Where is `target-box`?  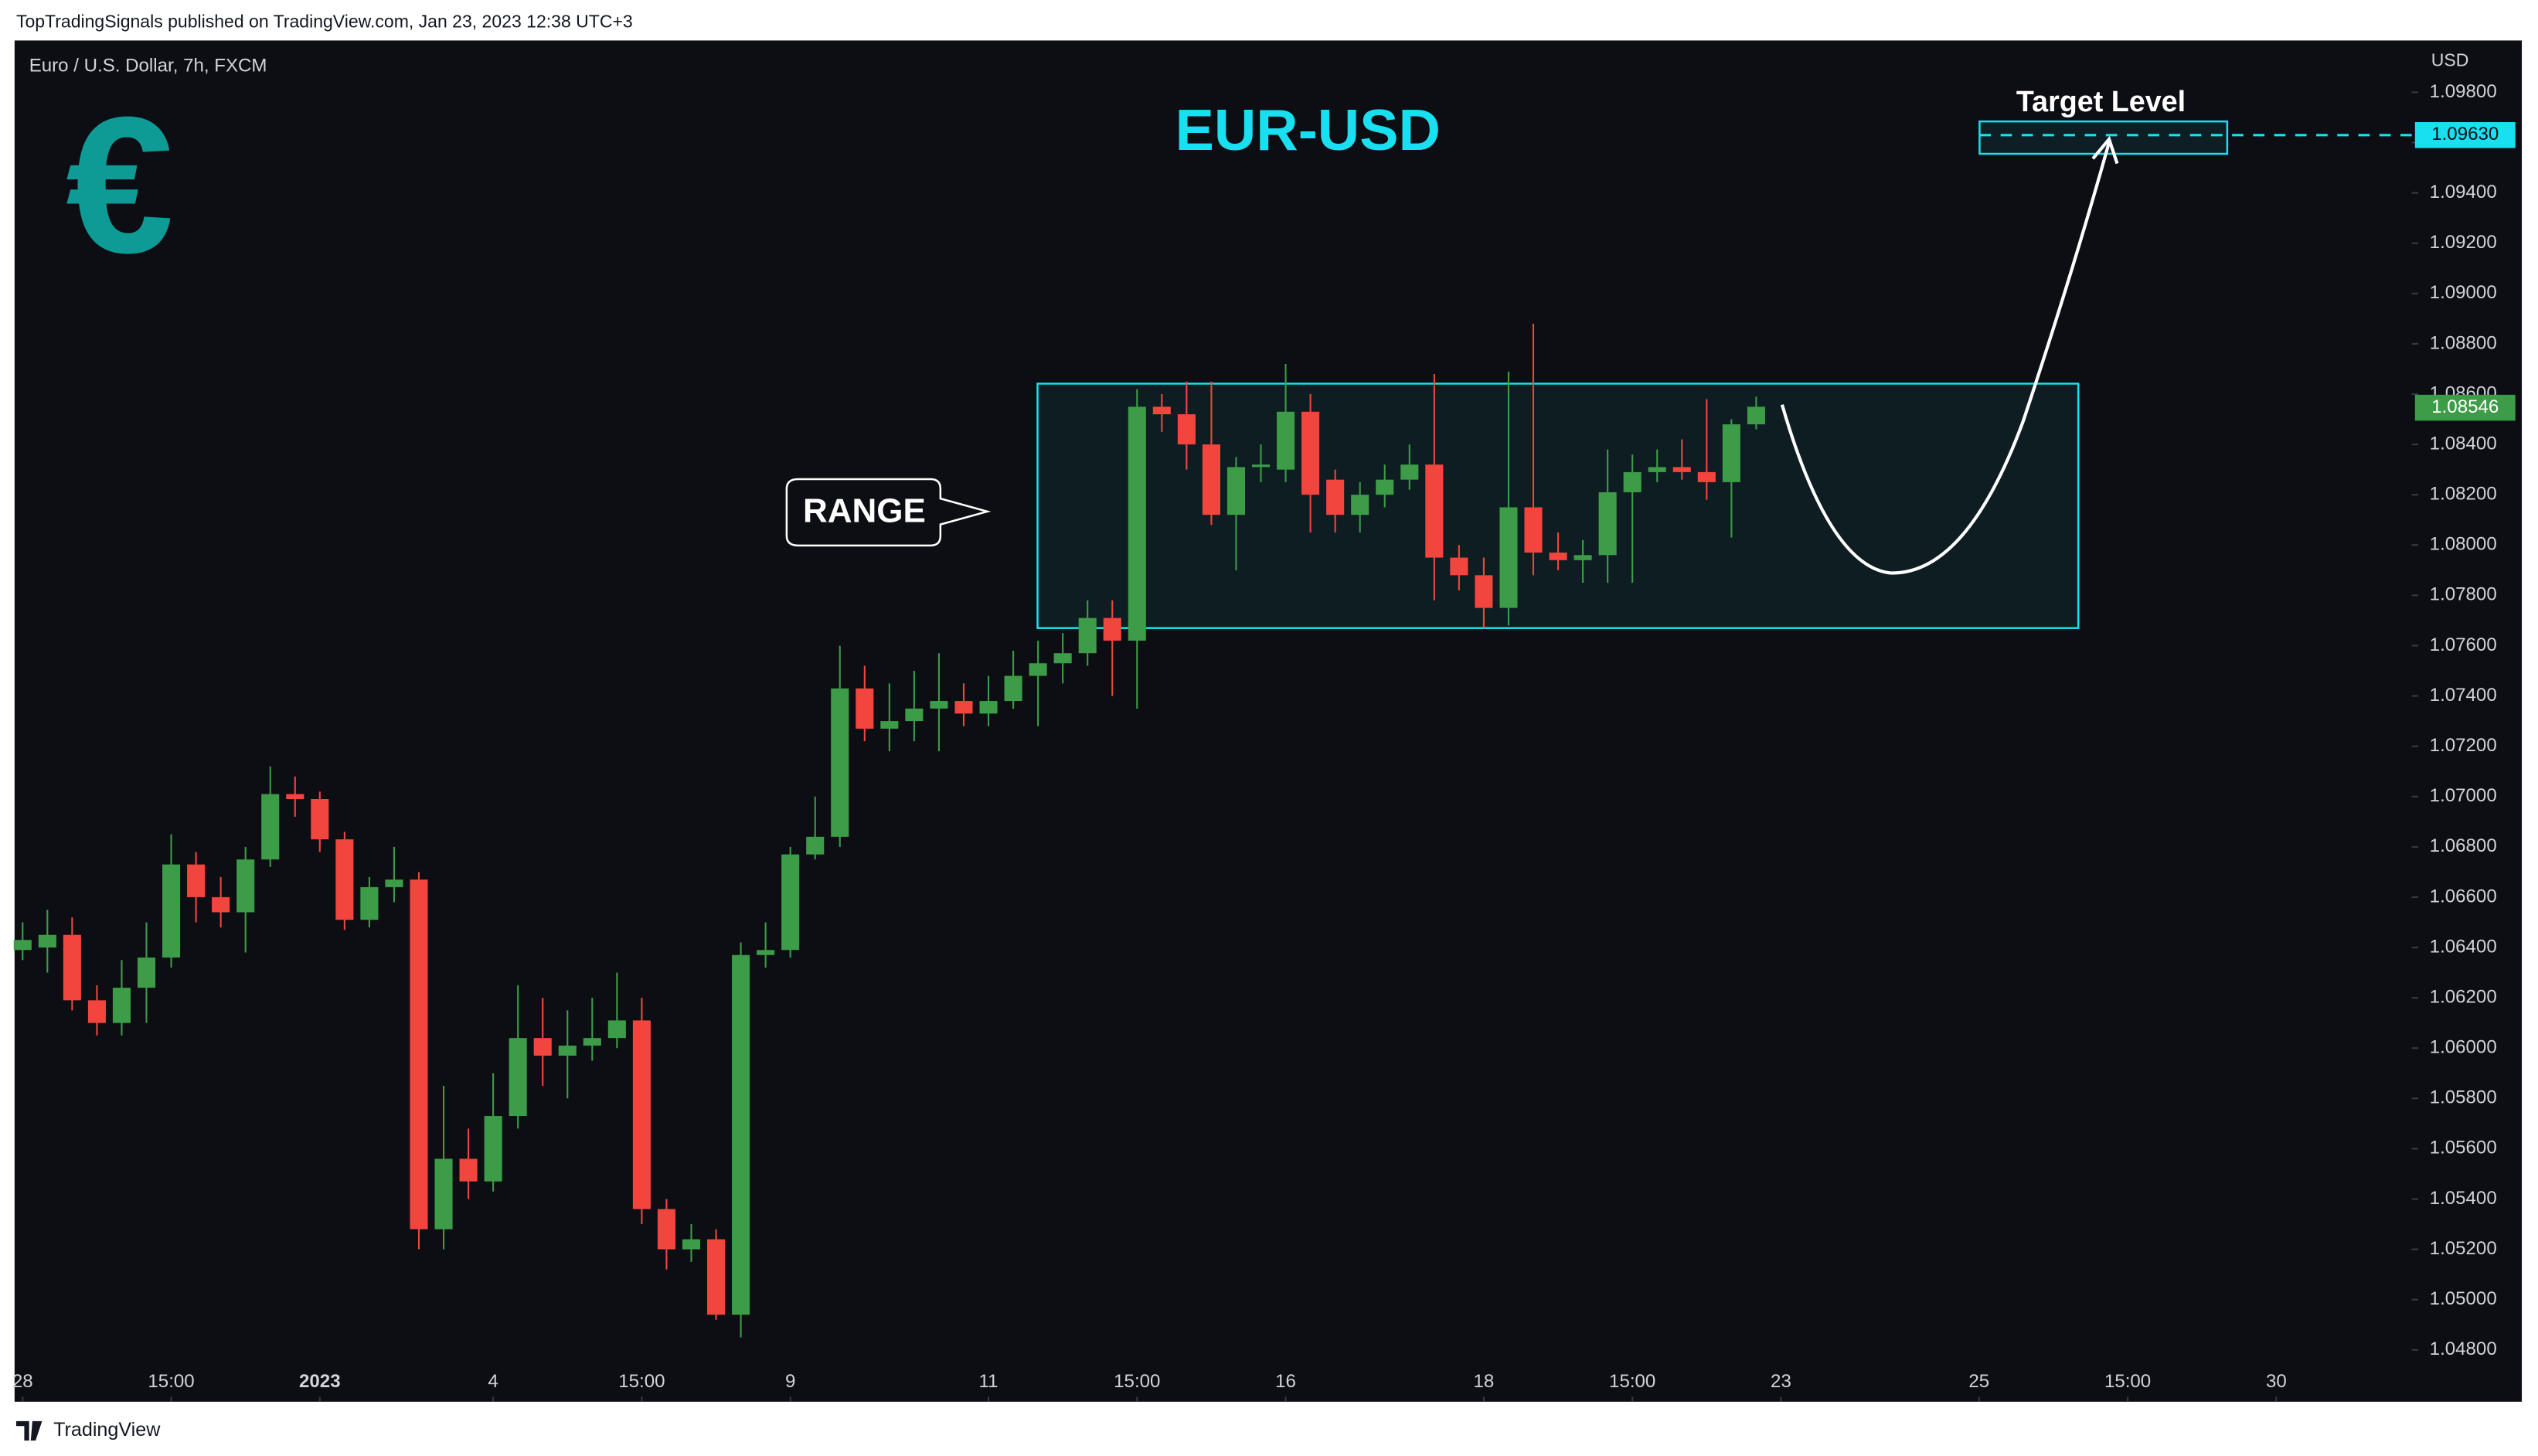 target-box is located at coordinates (2103, 138).